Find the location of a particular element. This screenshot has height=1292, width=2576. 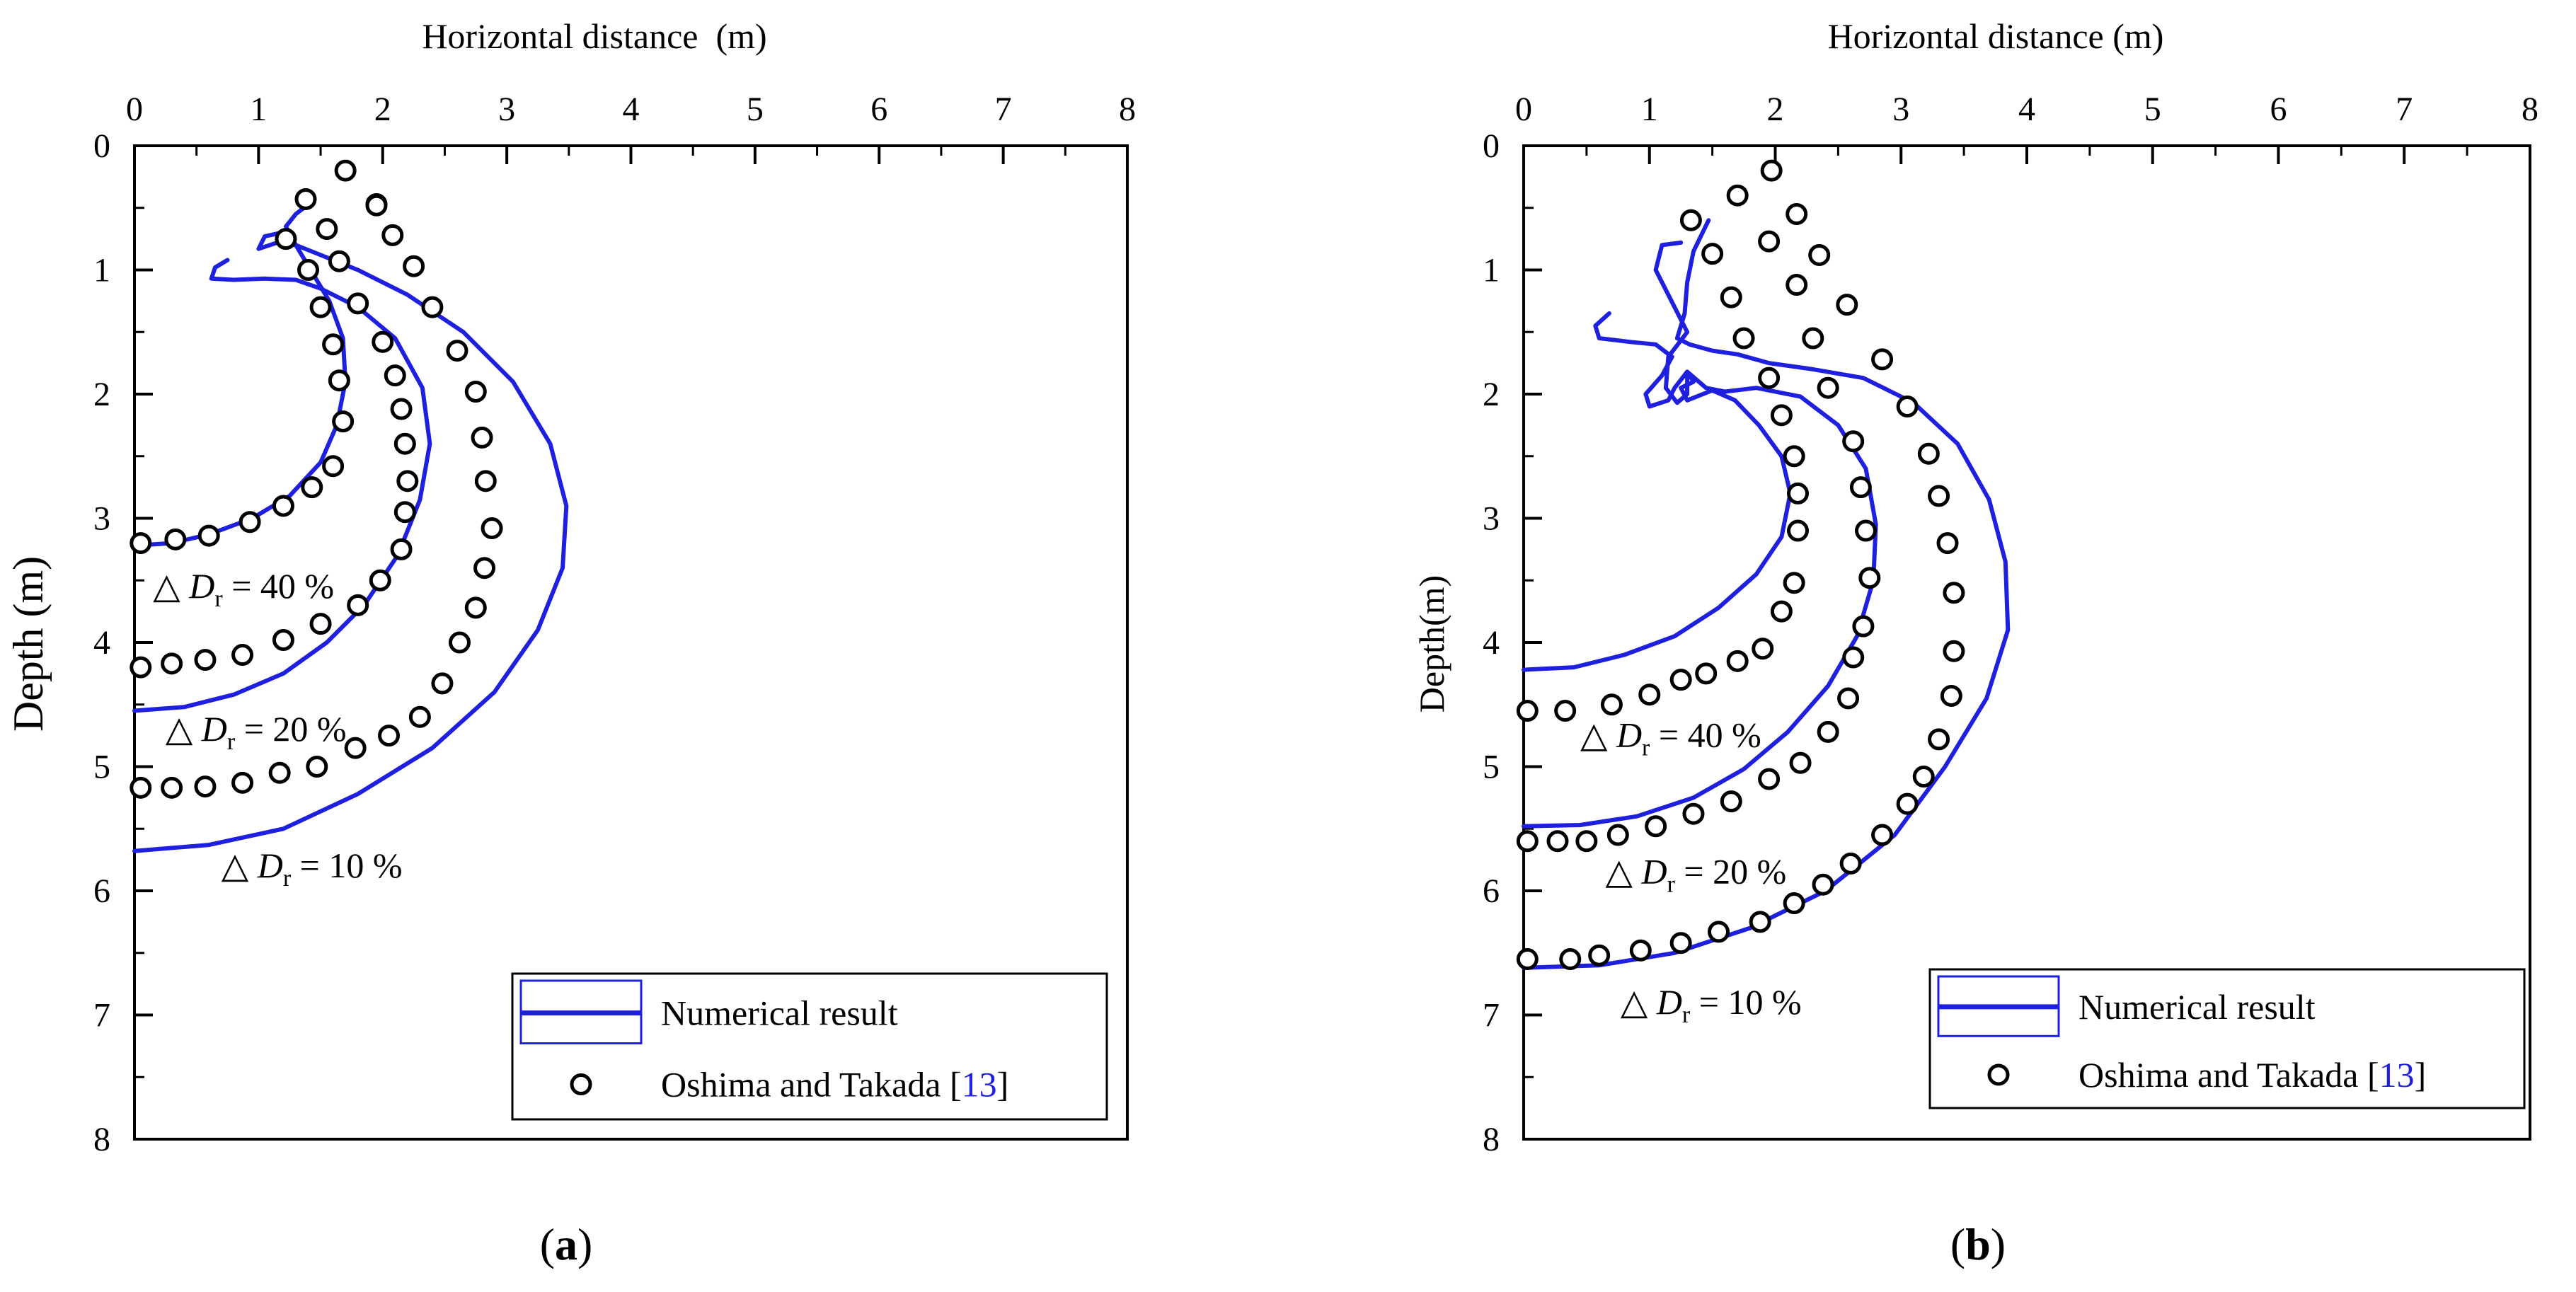

x-axis-title: Horizontal distance (m) is located at coordinates (594, 36).